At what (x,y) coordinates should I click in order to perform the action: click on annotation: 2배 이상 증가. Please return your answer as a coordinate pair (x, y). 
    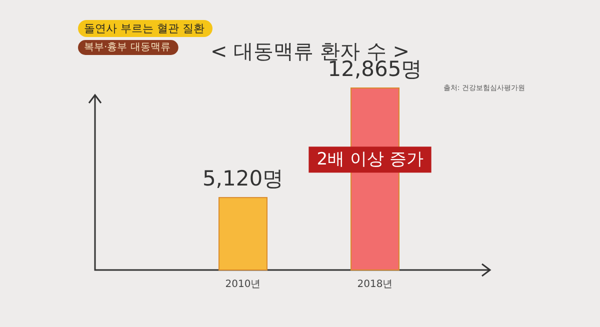
    Looking at the image, I should click on (370, 160).